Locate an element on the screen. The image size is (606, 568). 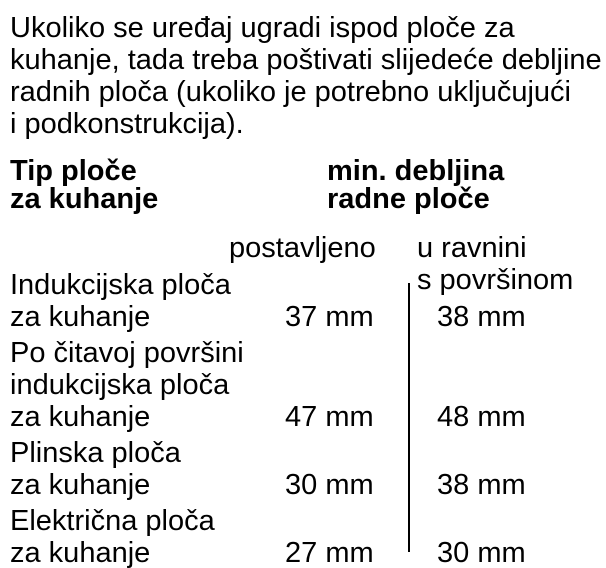
table-row: Električna ploča za kuhanje 27 mm 30 mm is located at coordinates (306, 536).